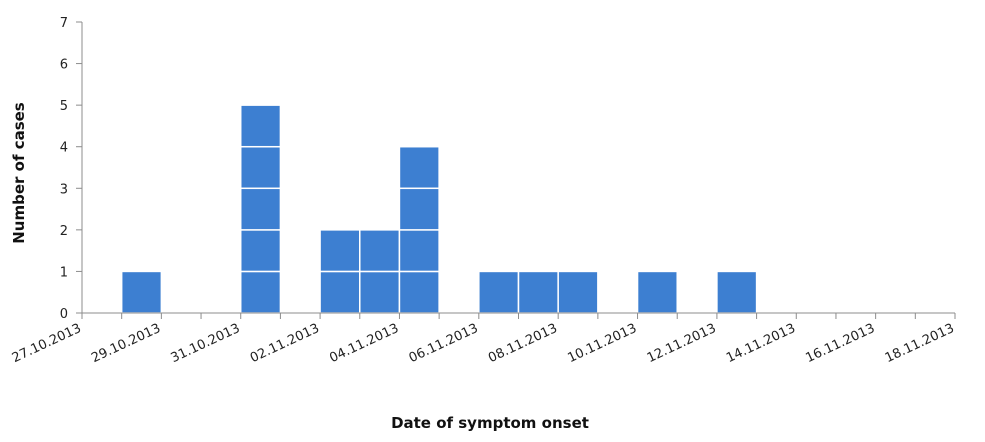  What do you see at coordinates (19, 173) in the screenshot?
I see `y-axis-title: Number of cases` at bounding box center [19, 173].